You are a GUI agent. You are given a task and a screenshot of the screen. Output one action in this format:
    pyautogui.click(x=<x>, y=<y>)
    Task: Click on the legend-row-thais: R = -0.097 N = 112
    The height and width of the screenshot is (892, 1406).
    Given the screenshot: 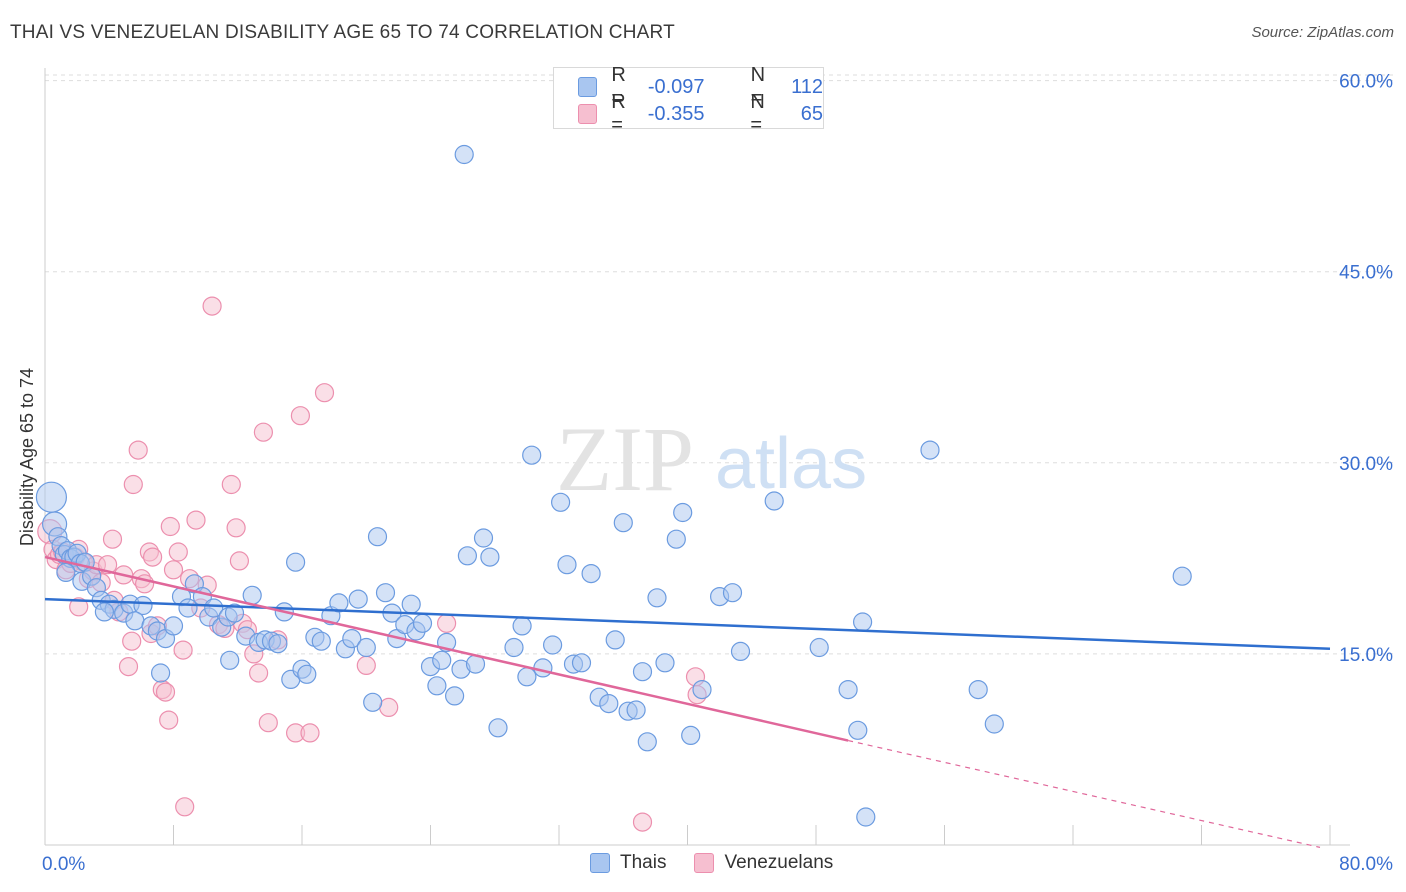 What is the action you would take?
    pyautogui.click(x=700, y=86)
    